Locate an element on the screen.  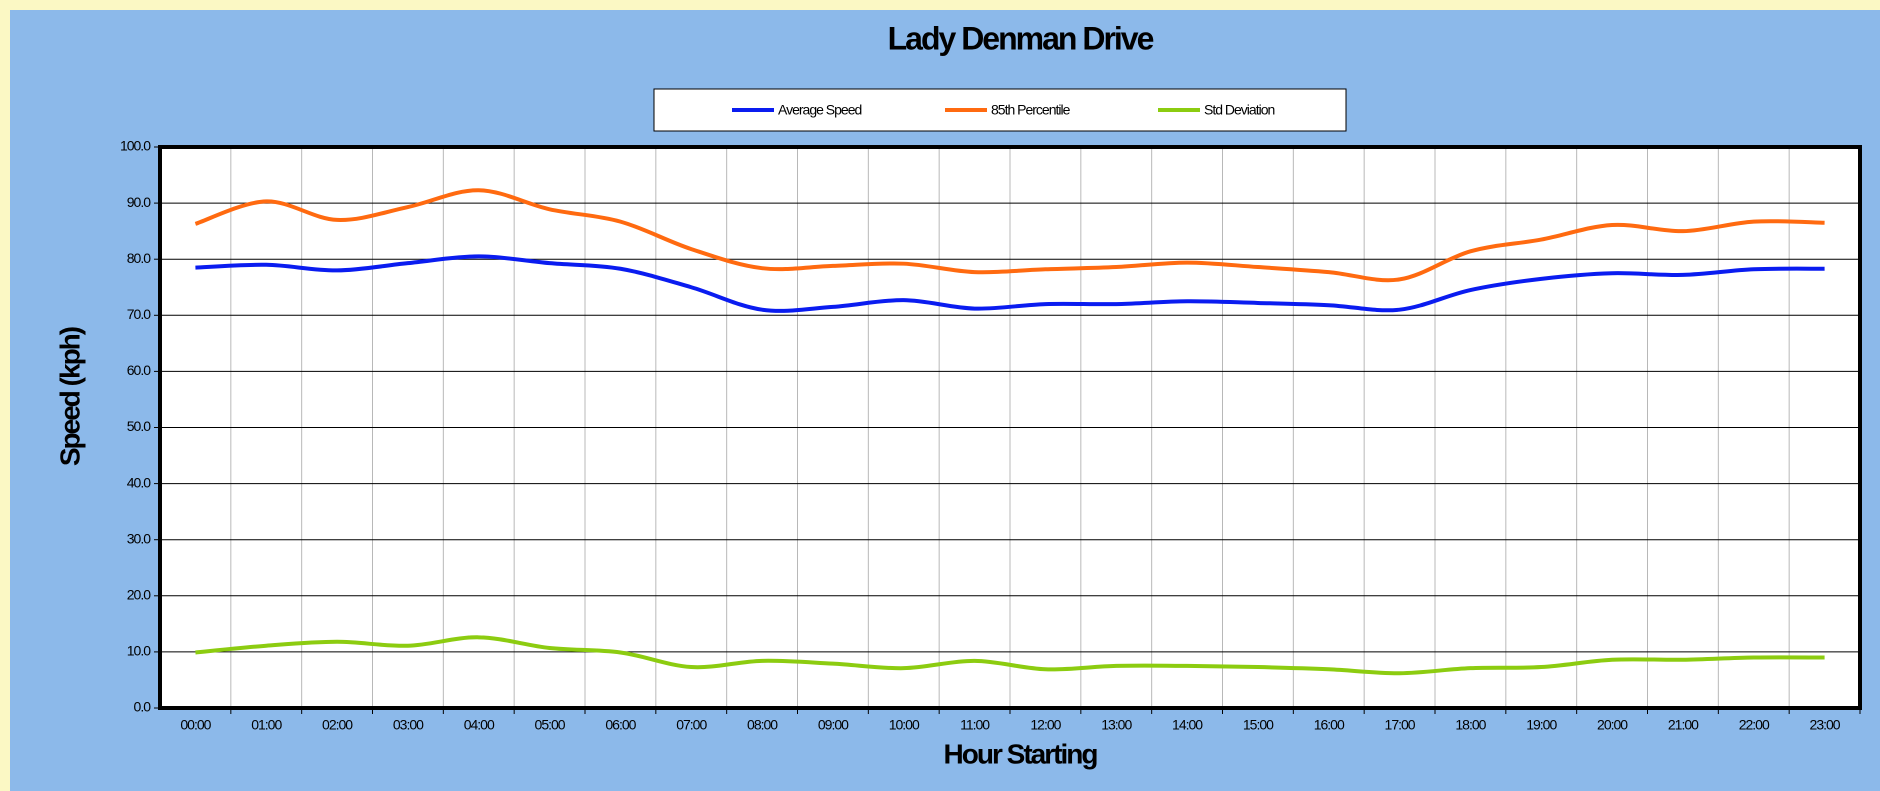
x-tick-label: 05:00 is located at coordinates (550, 725).